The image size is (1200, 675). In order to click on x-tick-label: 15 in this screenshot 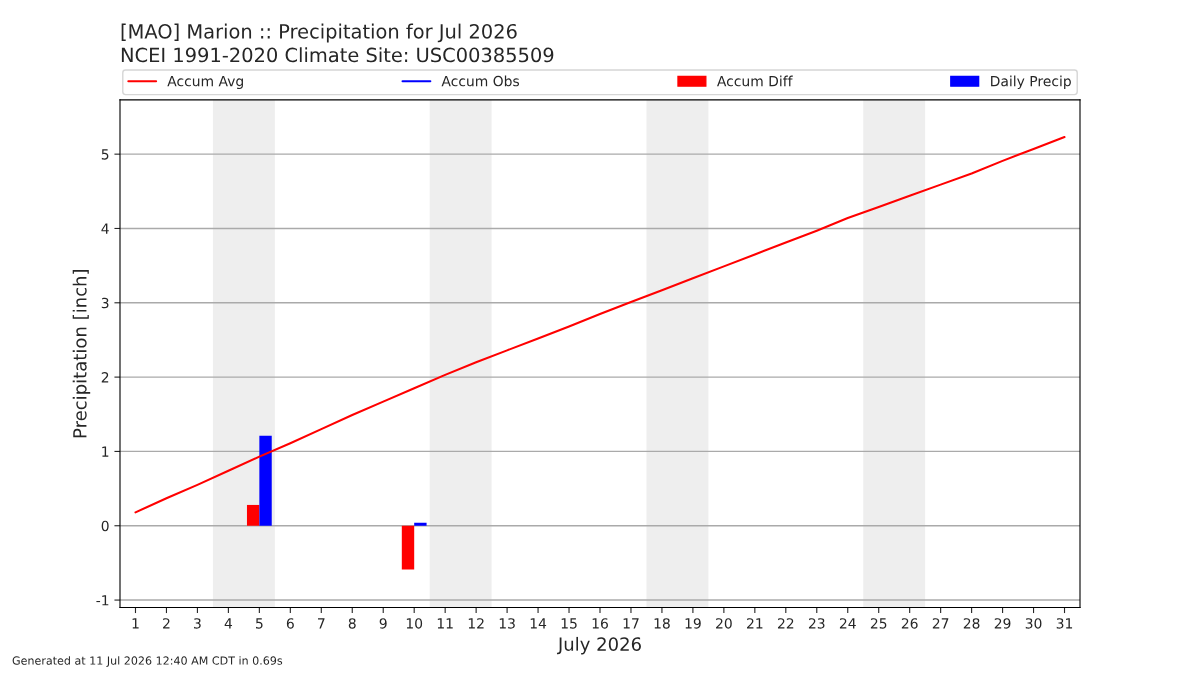, I will do `click(569, 623)`.